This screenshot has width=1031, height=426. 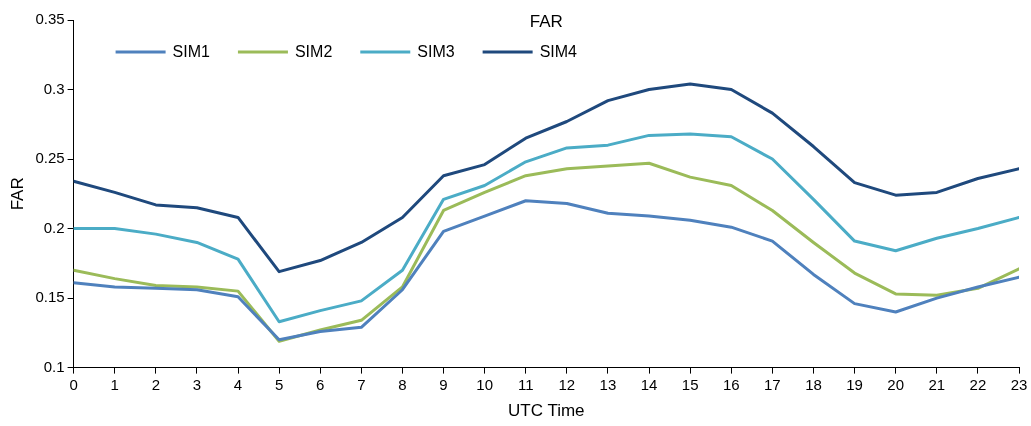 What do you see at coordinates (197, 384) in the screenshot?
I see `x-tick-label: 3` at bounding box center [197, 384].